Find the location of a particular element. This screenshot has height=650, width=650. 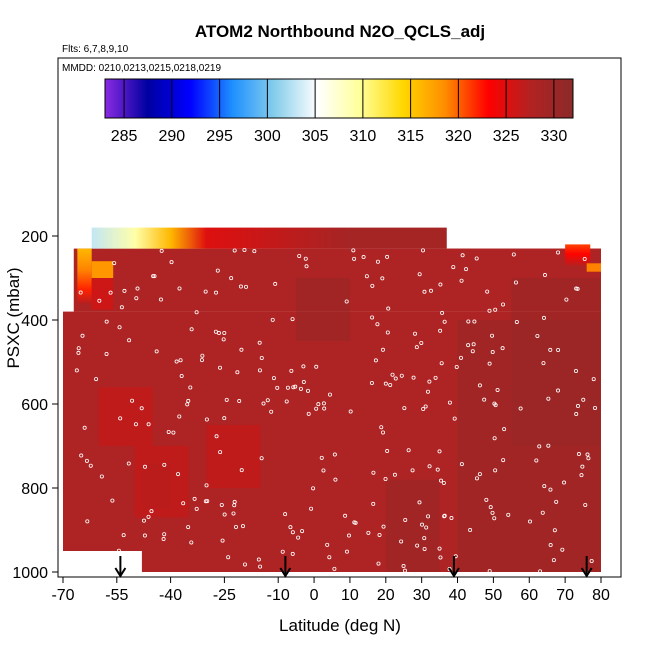

colorbar-tick-label: 310 is located at coordinates (363, 136).